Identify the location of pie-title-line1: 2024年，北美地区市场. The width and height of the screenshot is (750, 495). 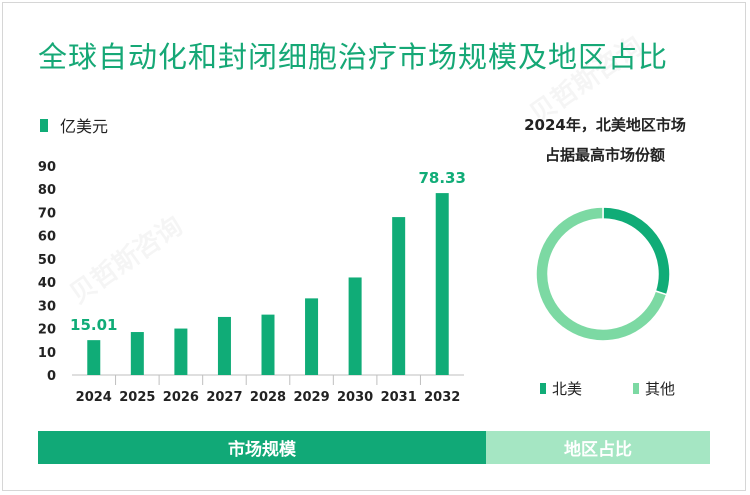
(605, 125).